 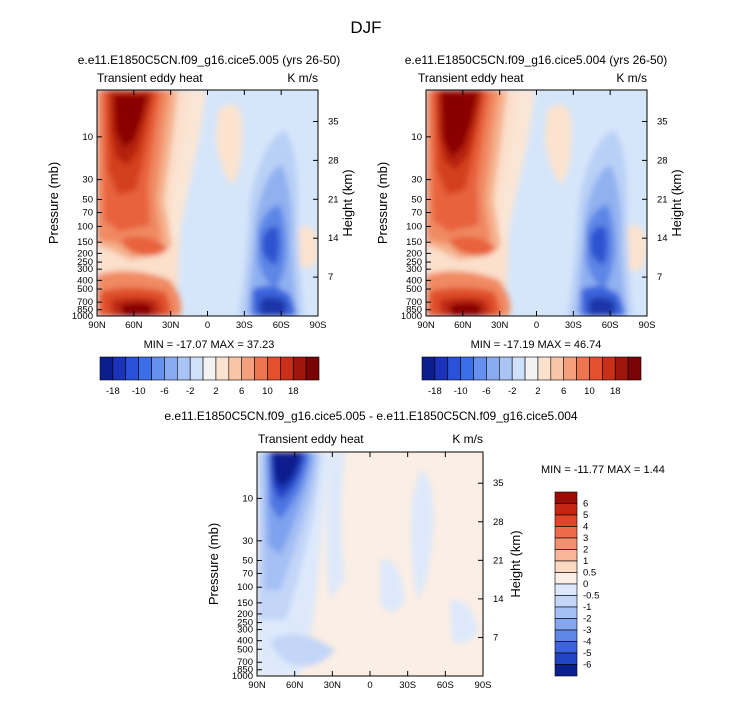 What do you see at coordinates (483, 685) in the screenshot?
I see `panel-diff-xtick-label: 90S` at bounding box center [483, 685].